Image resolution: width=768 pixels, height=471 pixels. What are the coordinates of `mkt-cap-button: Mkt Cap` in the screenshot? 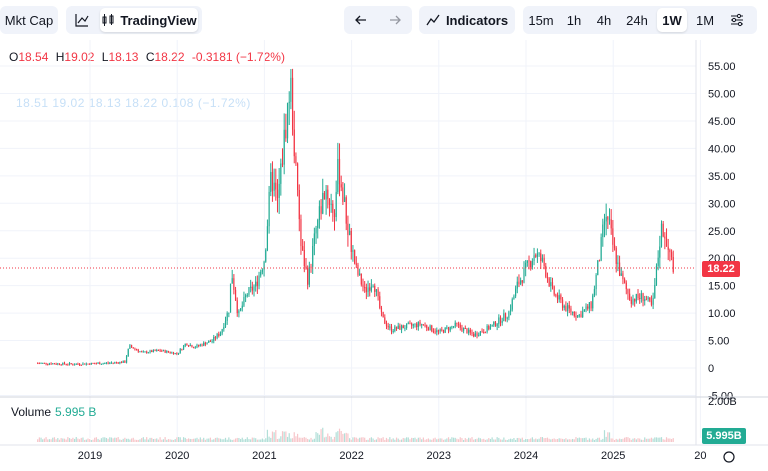 It's located at (29, 20).